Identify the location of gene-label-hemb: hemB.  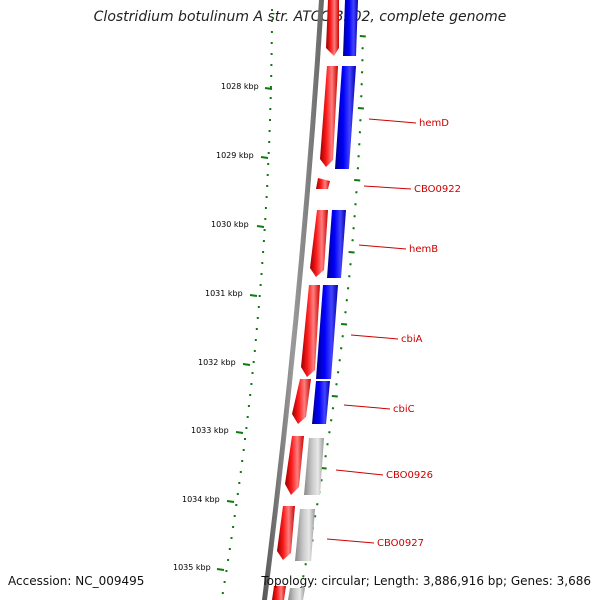
(423, 249).